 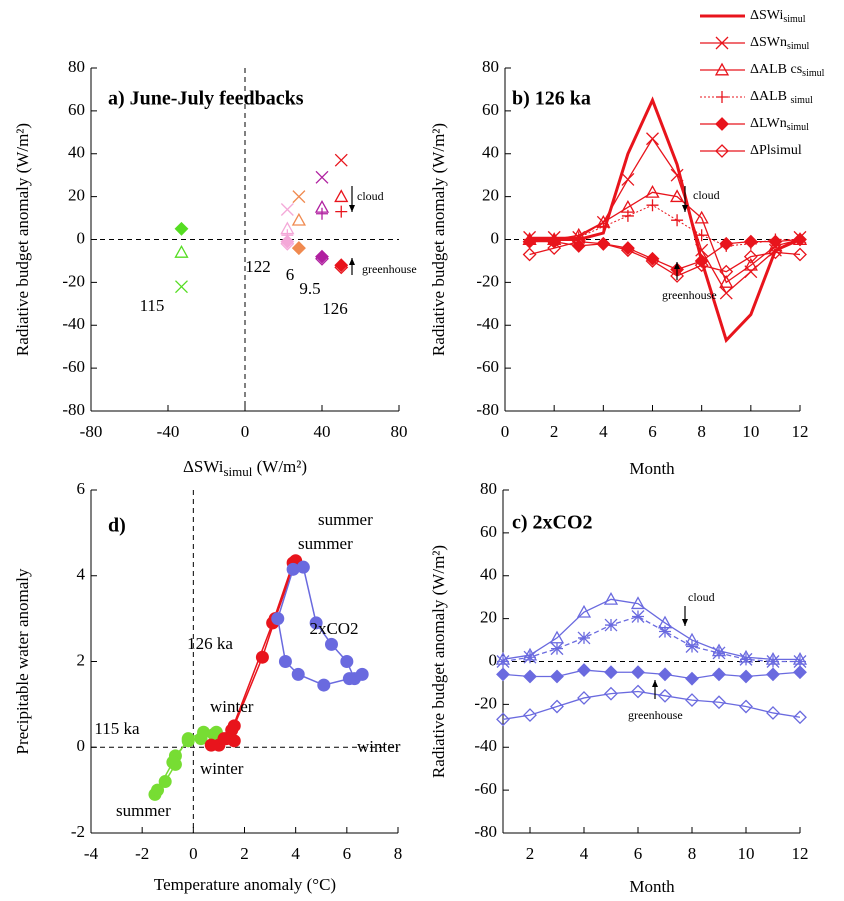 What do you see at coordinates (768, 123) in the screenshot?
I see `legend-name: ΔLWn` at bounding box center [768, 123].